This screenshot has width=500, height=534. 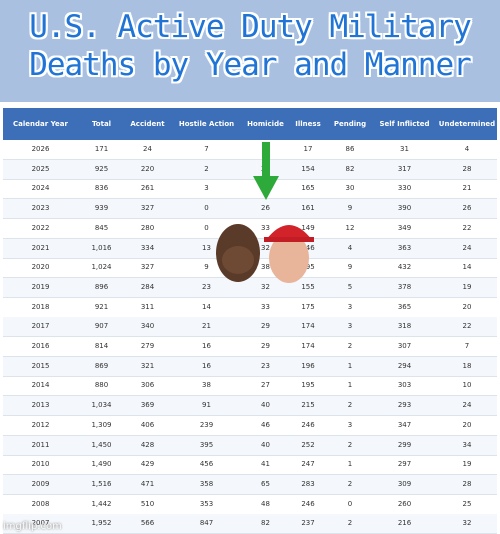 What do you see at coordinates (265, 267) in the screenshot?
I see `table-cell: 38` at bounding box center [265, 267].